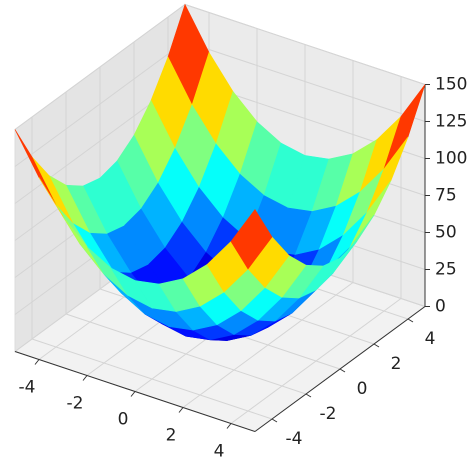  What do you see at coordinates (451, 85) in the screenshot?
I see `z-tick-label: 150` at bounding box center [451, 85].